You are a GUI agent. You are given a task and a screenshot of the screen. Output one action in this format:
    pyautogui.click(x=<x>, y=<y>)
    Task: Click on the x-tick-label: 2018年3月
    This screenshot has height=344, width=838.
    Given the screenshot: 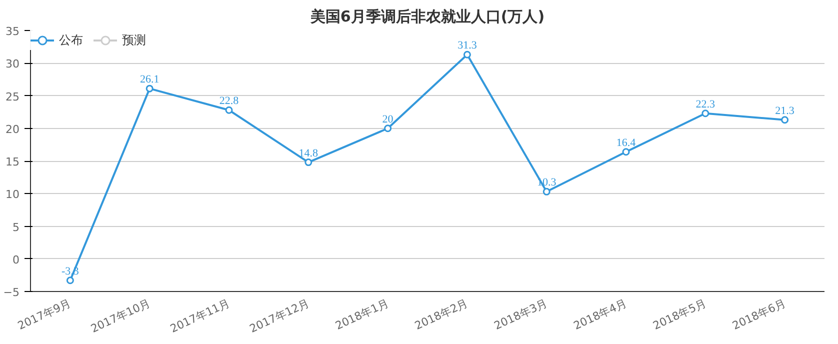 What is the action you would take?
    pyautogui.click(x=521, y=314)
    